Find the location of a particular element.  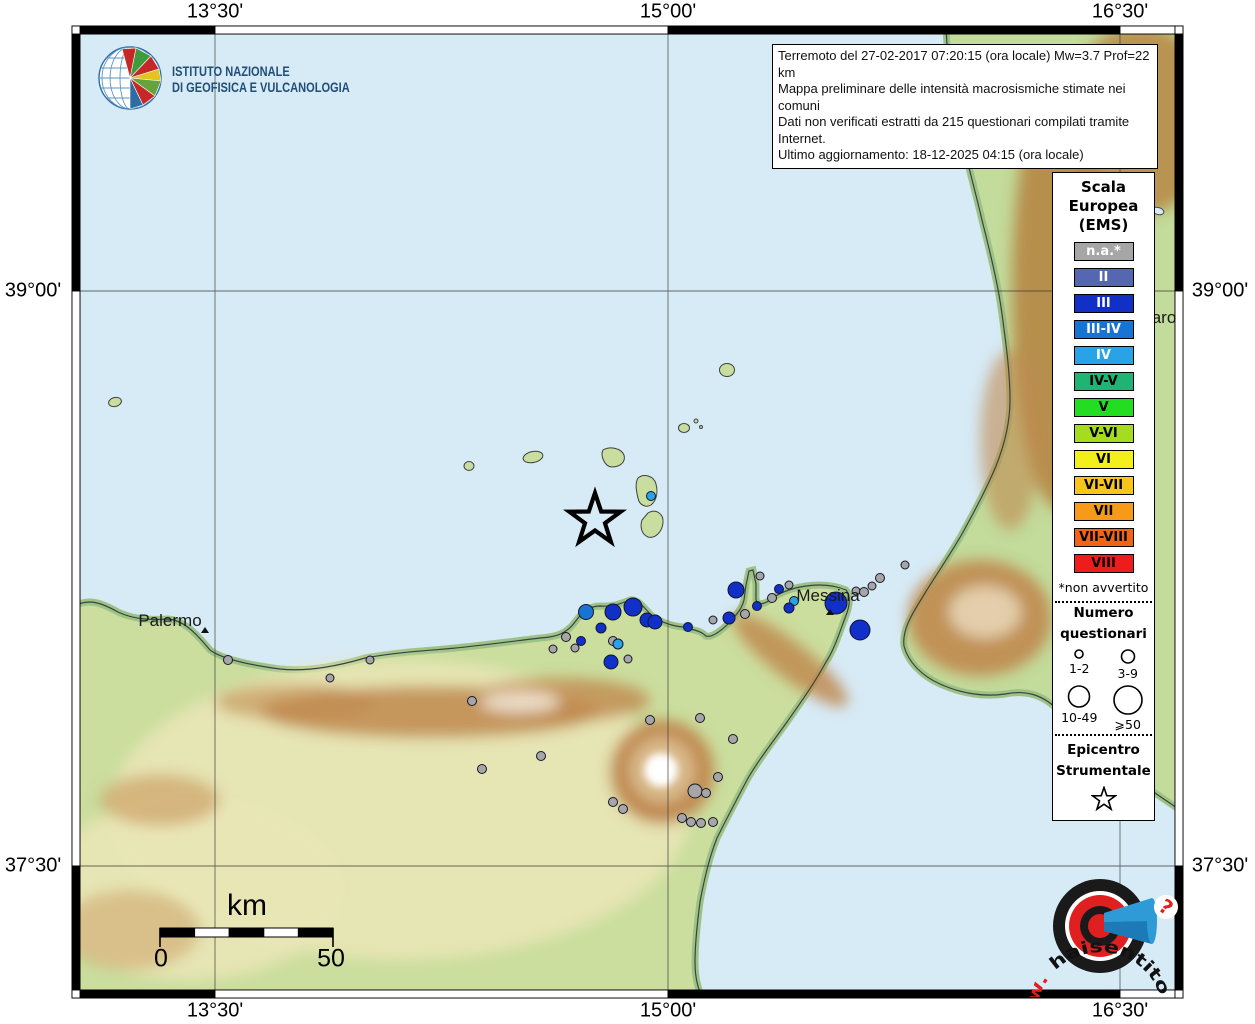

axis-label-left: 39°00' is located at coordinates (33, 290).